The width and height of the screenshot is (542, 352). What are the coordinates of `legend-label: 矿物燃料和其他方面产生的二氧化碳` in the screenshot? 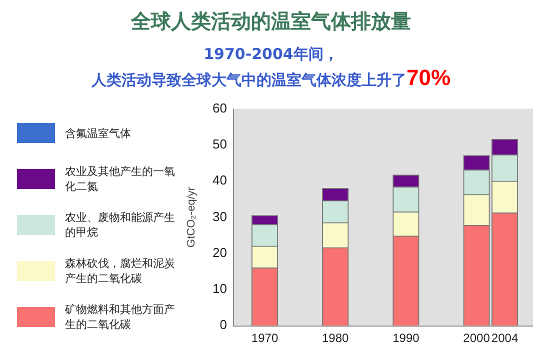 It's located at (120, 317).